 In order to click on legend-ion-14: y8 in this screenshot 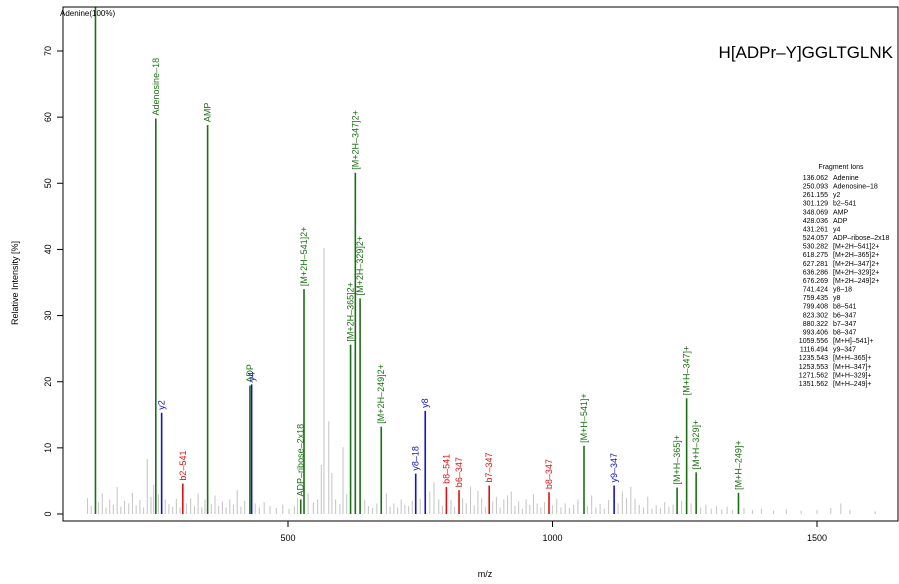, I will do `click(837, 298)`.